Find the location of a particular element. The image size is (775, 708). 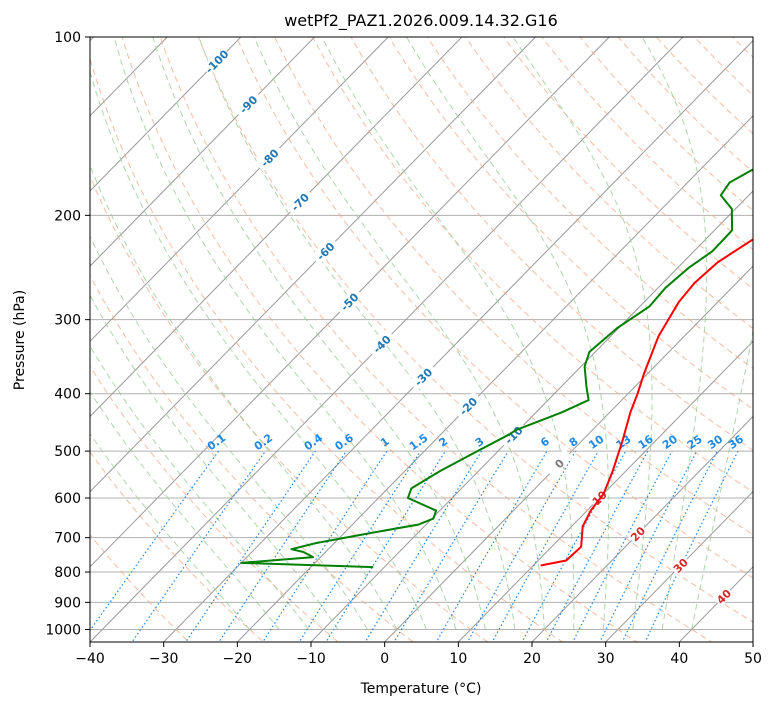

x-axis-ticks: −40 −30 −20 −10 0 10 20 30 40 50 is located at coordinates (418, 654).